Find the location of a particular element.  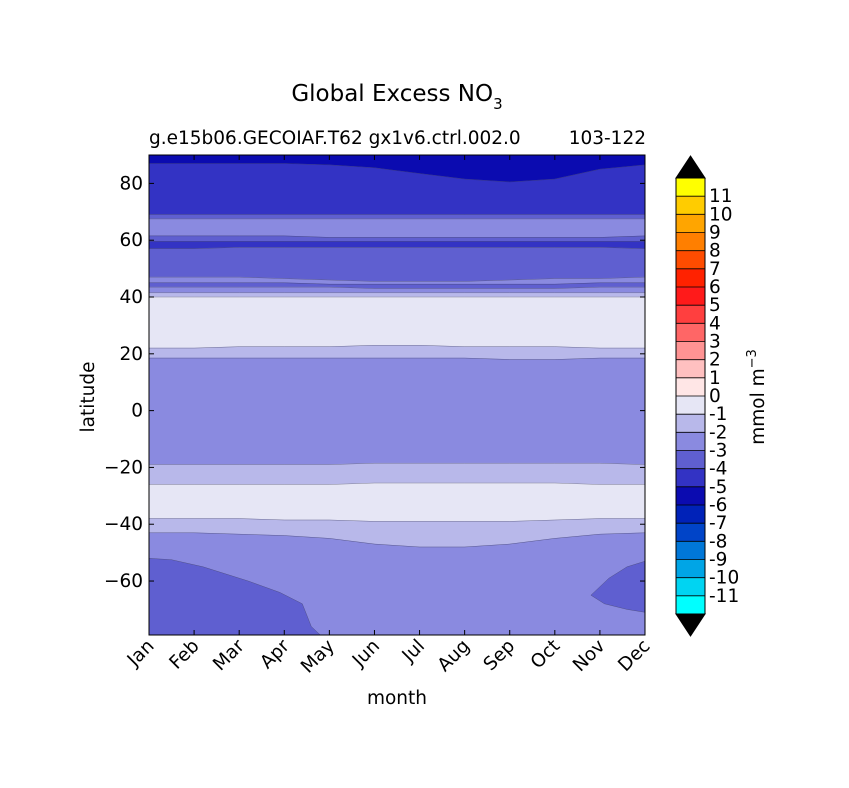

colorbar-tick-label: 9 is located at coordinates (715, 233).